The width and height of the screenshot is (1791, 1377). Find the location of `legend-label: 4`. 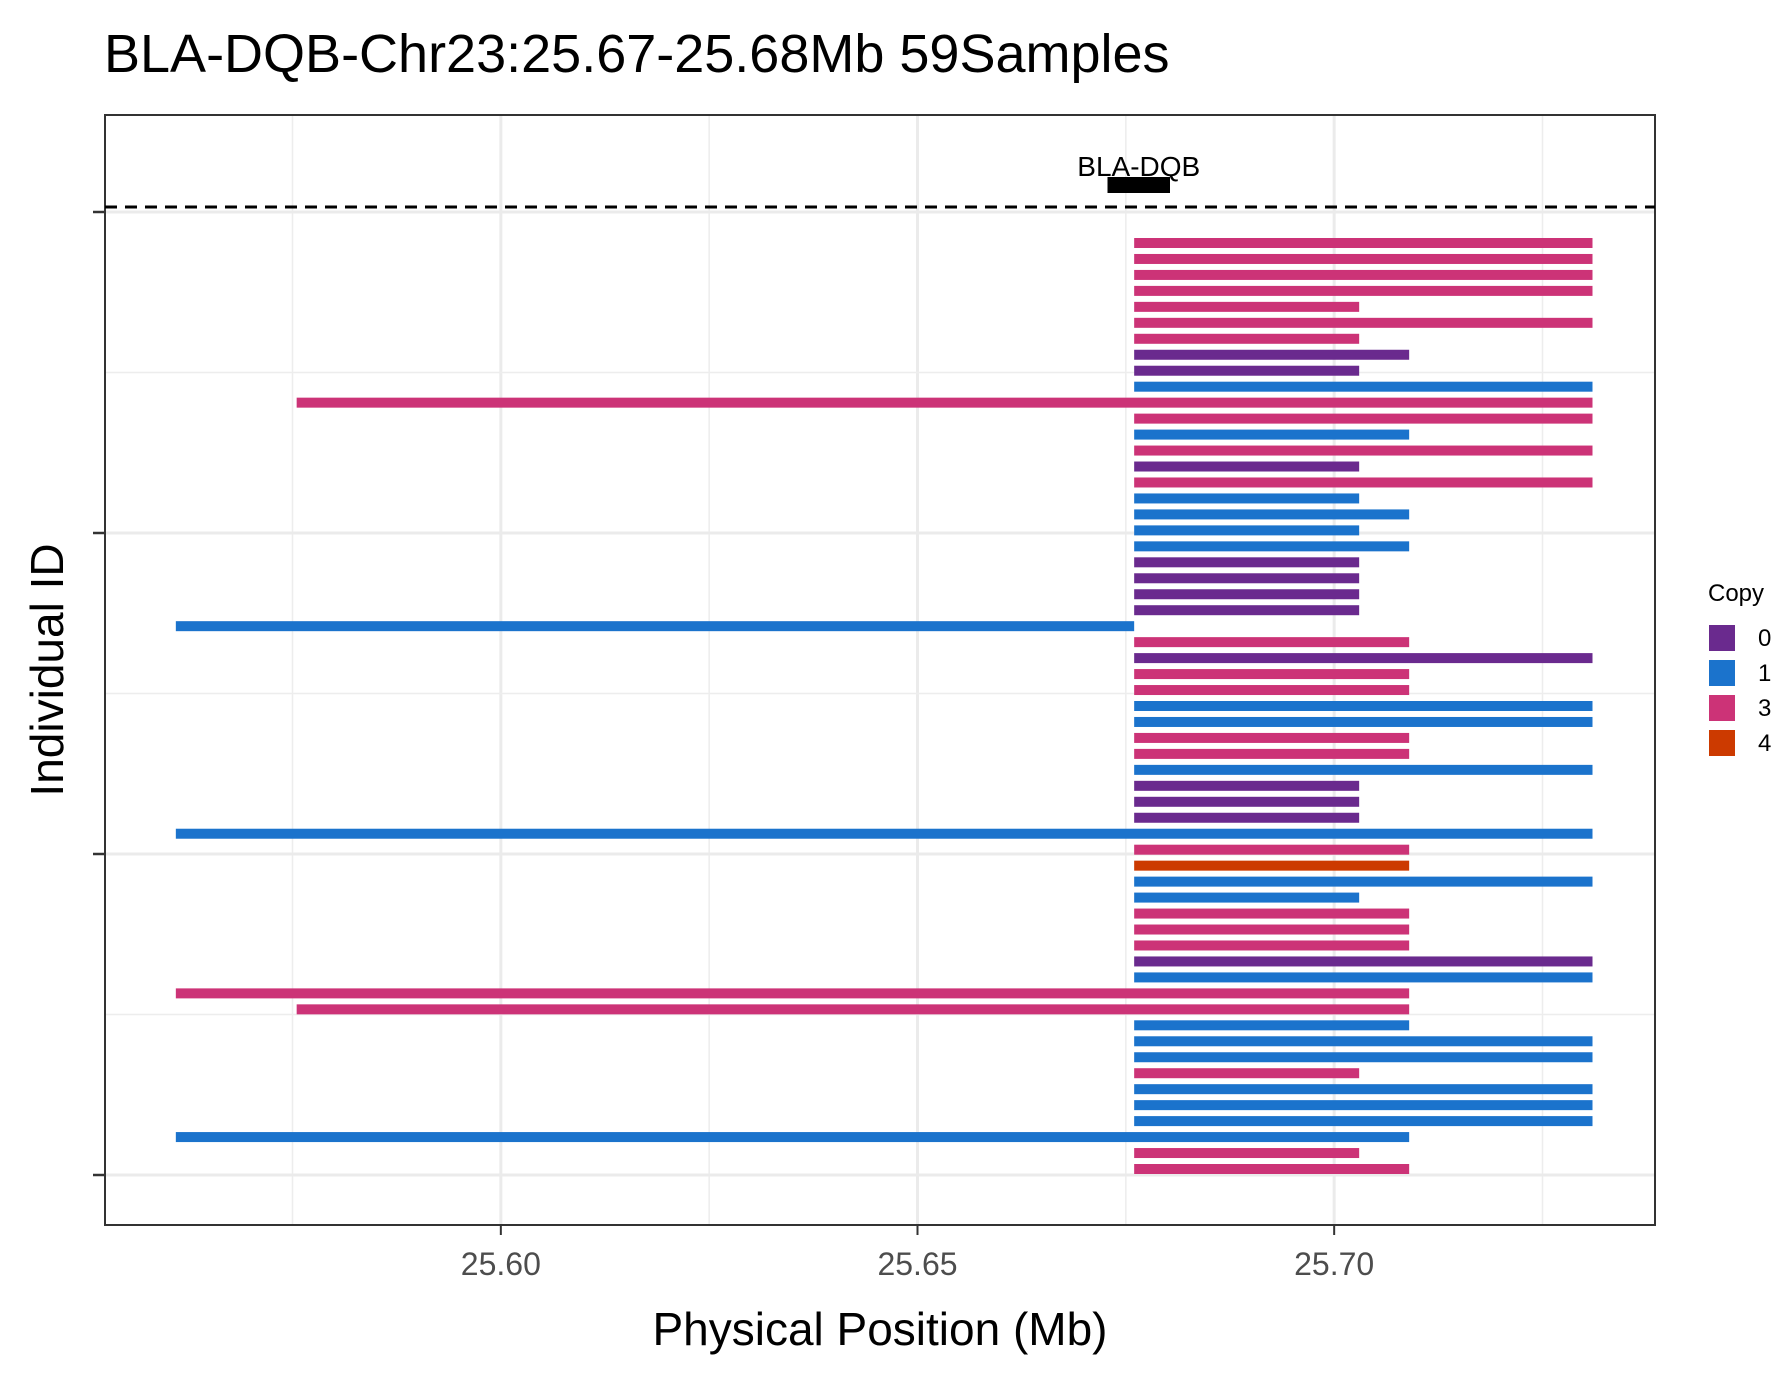

legend-label: 4 is located at coordinates (1764, 743).